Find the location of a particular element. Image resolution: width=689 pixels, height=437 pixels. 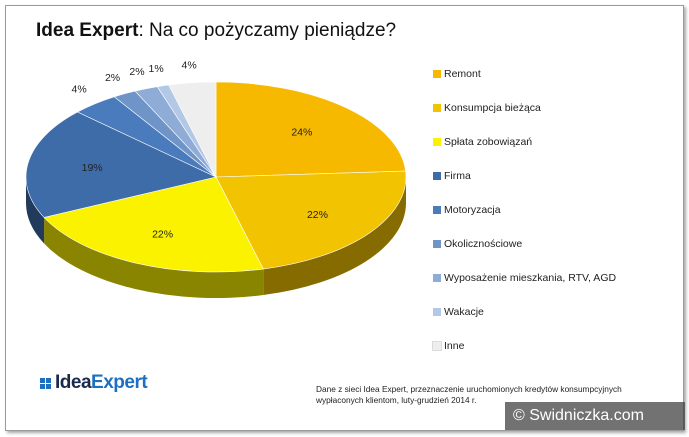

logo-idea-text: Idea is located at coordinates (73, 382).